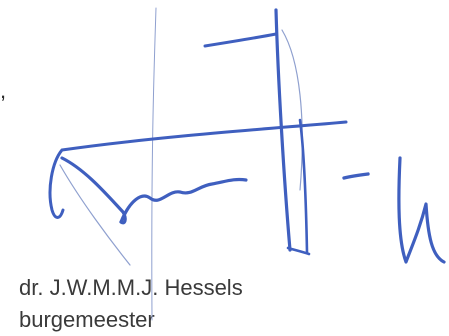  I want to click on signatory-role: burgemeester, so click(87, 319).